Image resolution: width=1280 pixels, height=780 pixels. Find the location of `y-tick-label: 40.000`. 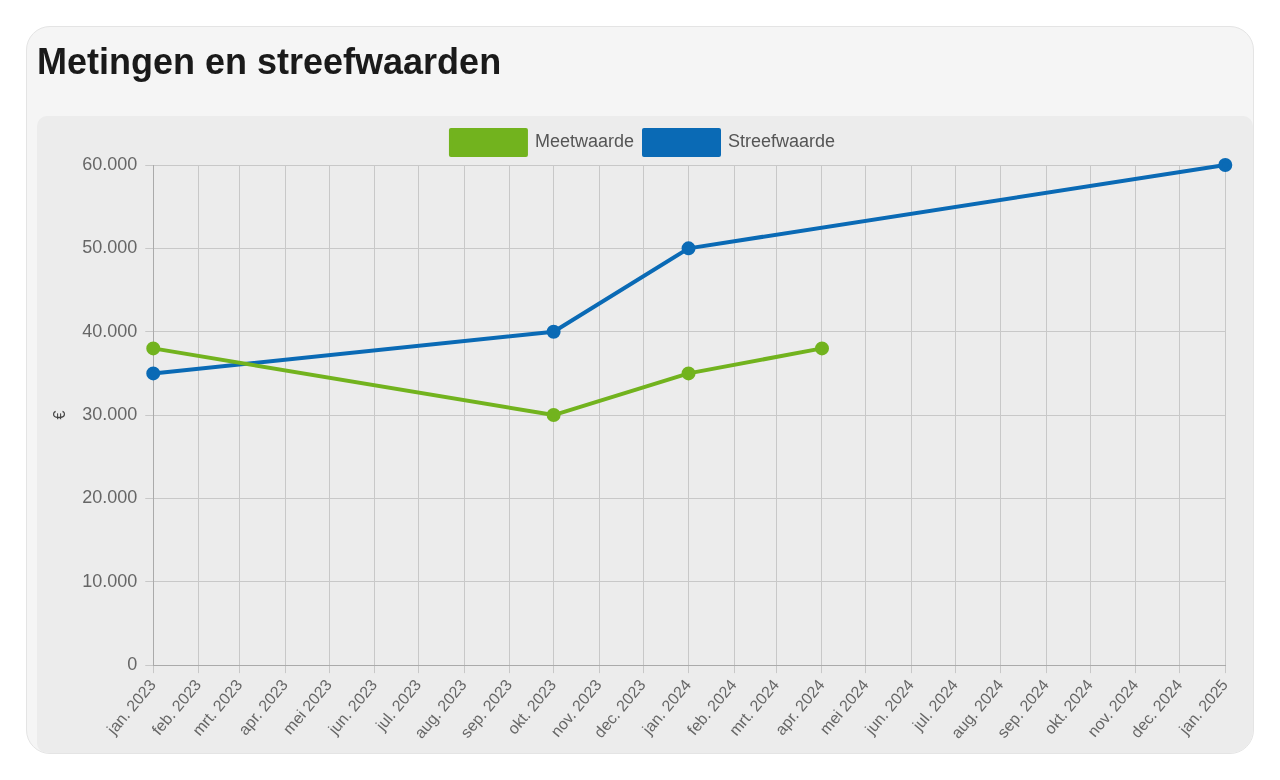

y-tick-label: 40.000 is located at coordinates (110, 330).